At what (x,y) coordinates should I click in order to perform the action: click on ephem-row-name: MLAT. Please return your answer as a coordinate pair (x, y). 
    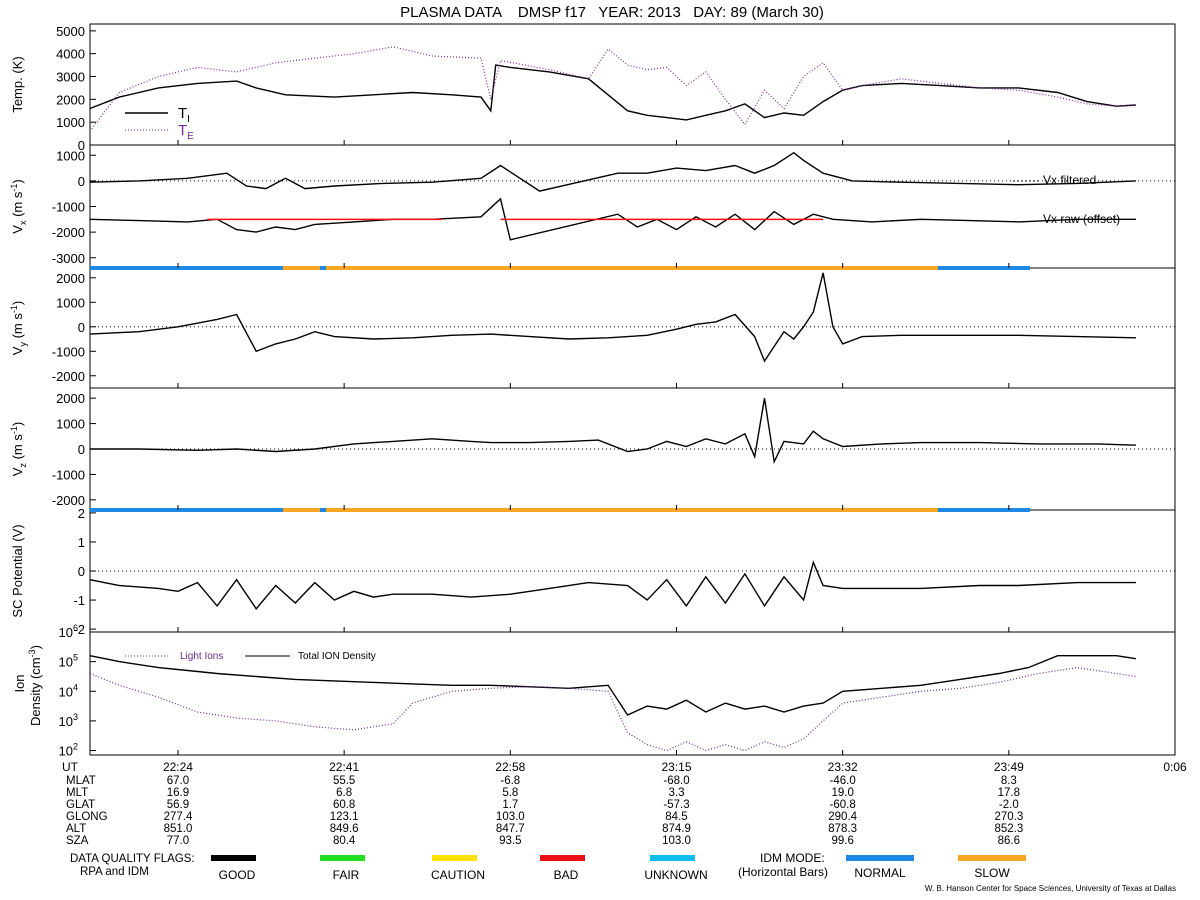
    Looking at the image, I should click on (81, 781).